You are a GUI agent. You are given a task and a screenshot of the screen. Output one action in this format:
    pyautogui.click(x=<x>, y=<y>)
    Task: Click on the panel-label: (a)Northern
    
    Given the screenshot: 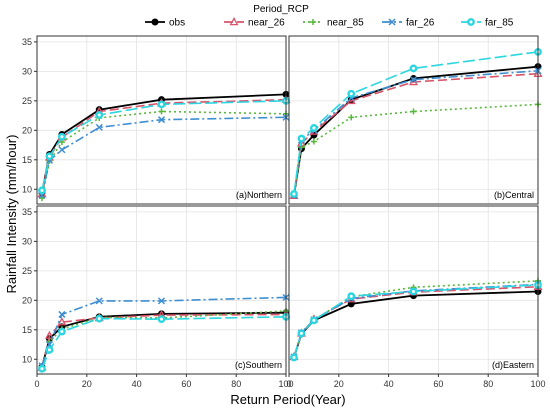 What is the action you would take?
    pyautogui.click(x=259, y=195)
    